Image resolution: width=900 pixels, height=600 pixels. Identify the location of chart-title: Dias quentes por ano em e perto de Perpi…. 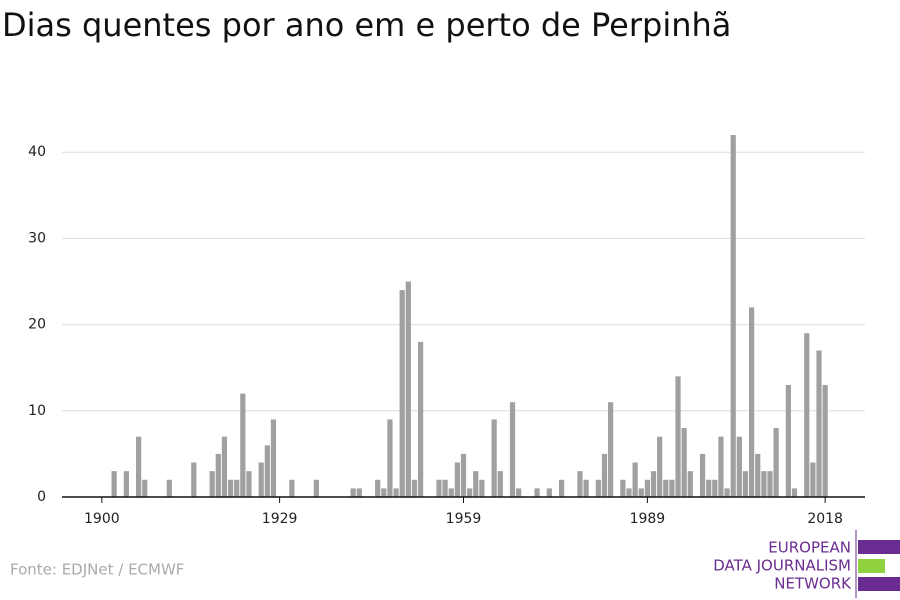
(366, 25).